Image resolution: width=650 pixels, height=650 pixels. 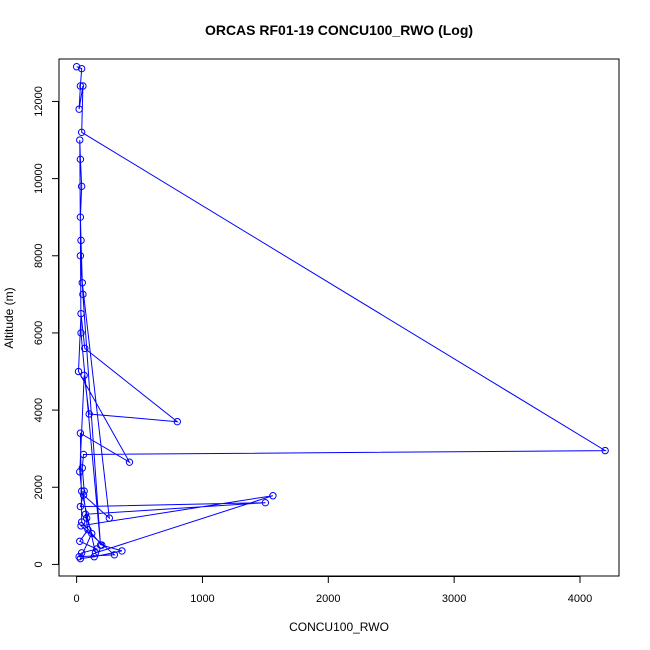 What do you see at coordinates (339, 627) in the screenshot?
I see `x-axis-label: CONCU100_RWO` at bounding box center [339, 627].